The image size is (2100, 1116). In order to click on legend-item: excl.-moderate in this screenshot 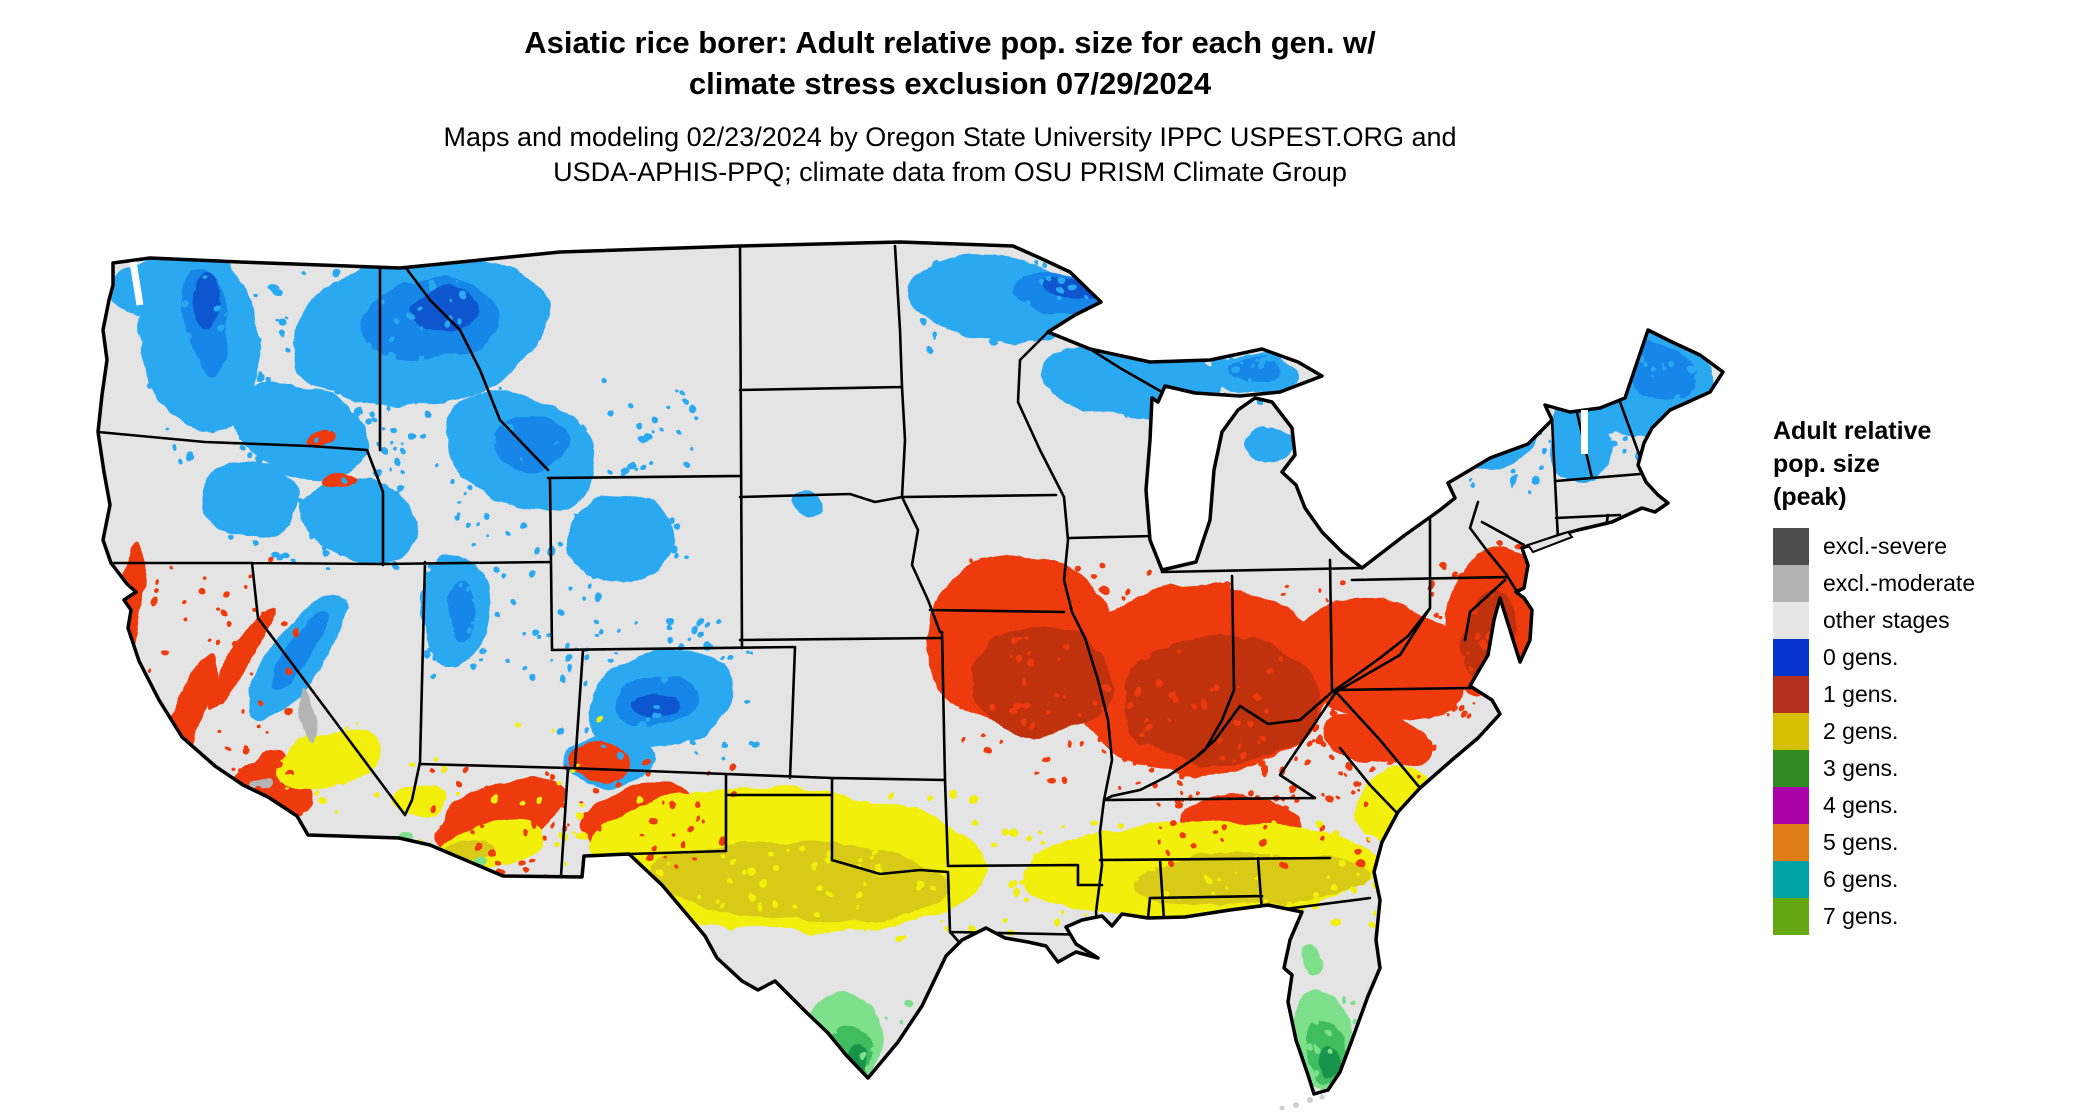, I will do `click(1928, 583)`.